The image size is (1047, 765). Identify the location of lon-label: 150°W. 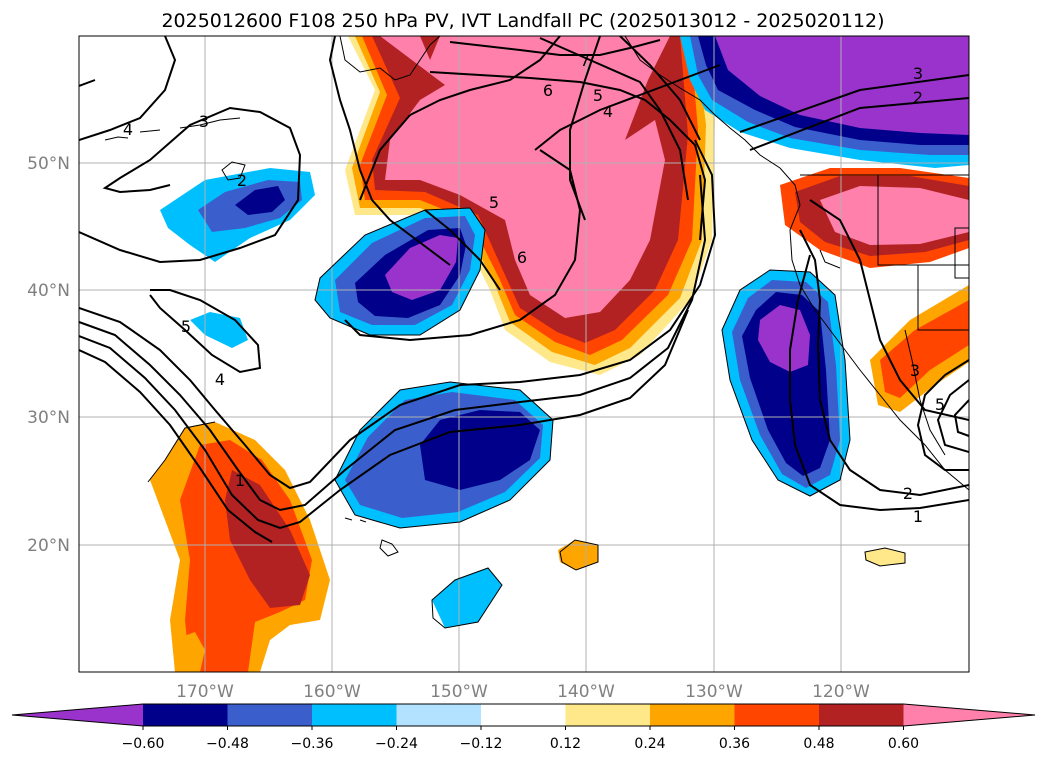
(459, 692).